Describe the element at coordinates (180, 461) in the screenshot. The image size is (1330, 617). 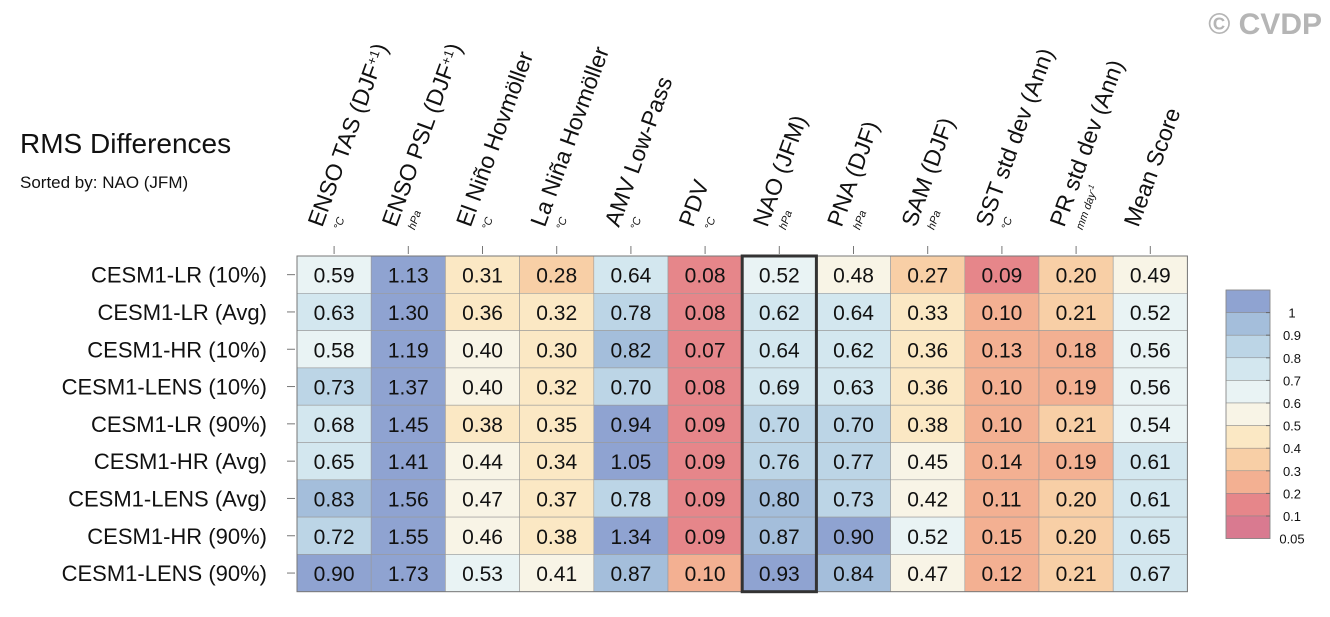
I see `row-label: CESM1-HR (Avg)` at that location.